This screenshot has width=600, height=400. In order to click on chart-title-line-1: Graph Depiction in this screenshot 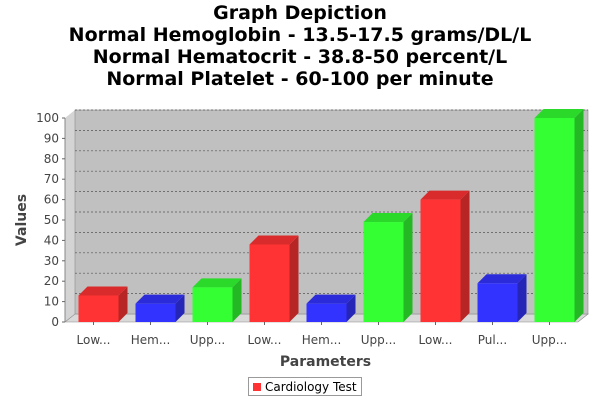, I will do `click(300, 13)`.